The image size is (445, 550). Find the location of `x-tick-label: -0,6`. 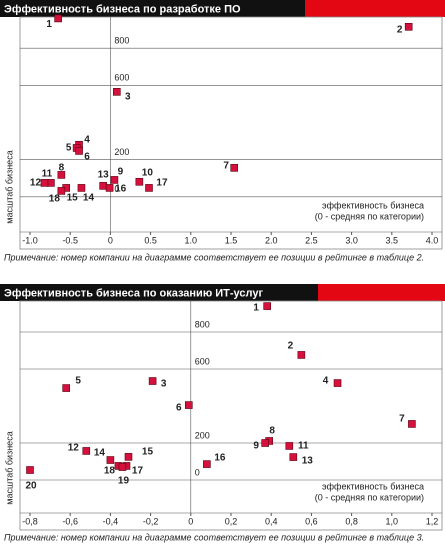

x-tick-label: -0,6 is located at coordinates (70, 521).